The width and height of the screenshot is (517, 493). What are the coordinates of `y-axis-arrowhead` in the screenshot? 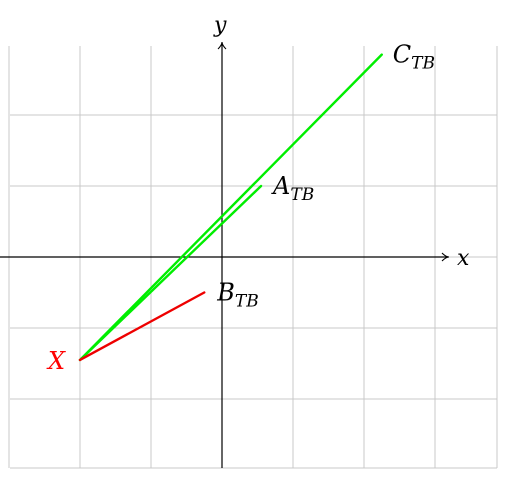 It's located at (222, 45).